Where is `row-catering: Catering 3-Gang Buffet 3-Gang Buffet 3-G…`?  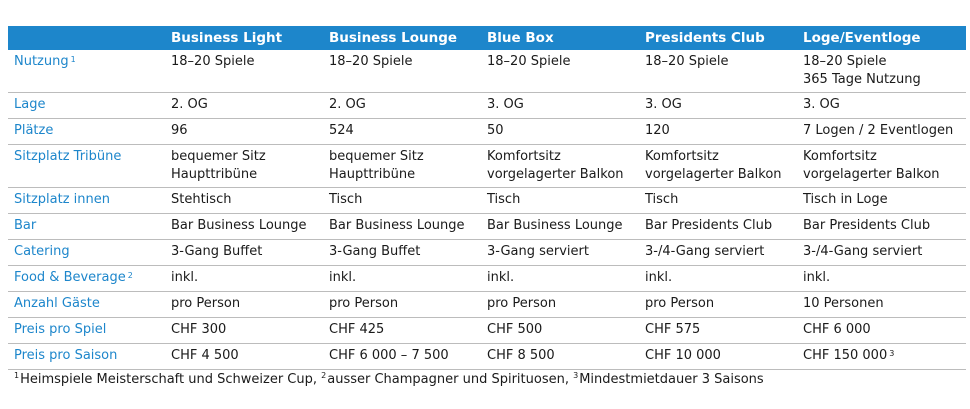
row-catering: Catering 3-Gang Buffet 3-Gang Buffet 3-G… is located at coordinates (487, 252).